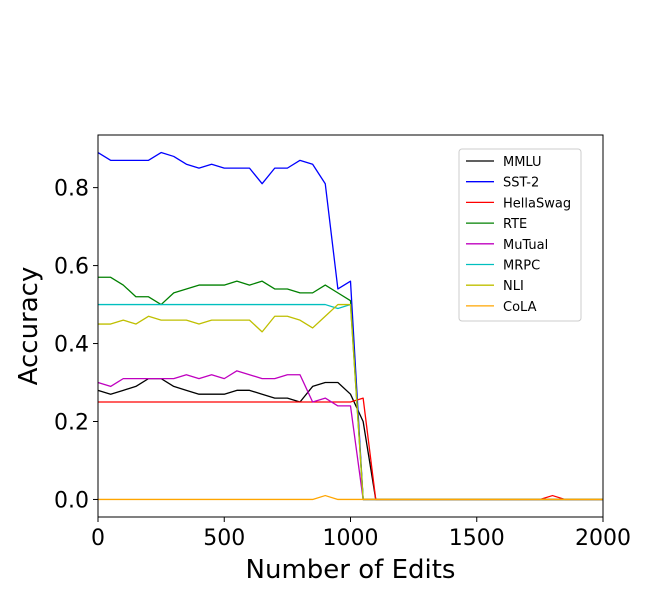  I want to click on x-tick-label: 0, so click(98, 538).